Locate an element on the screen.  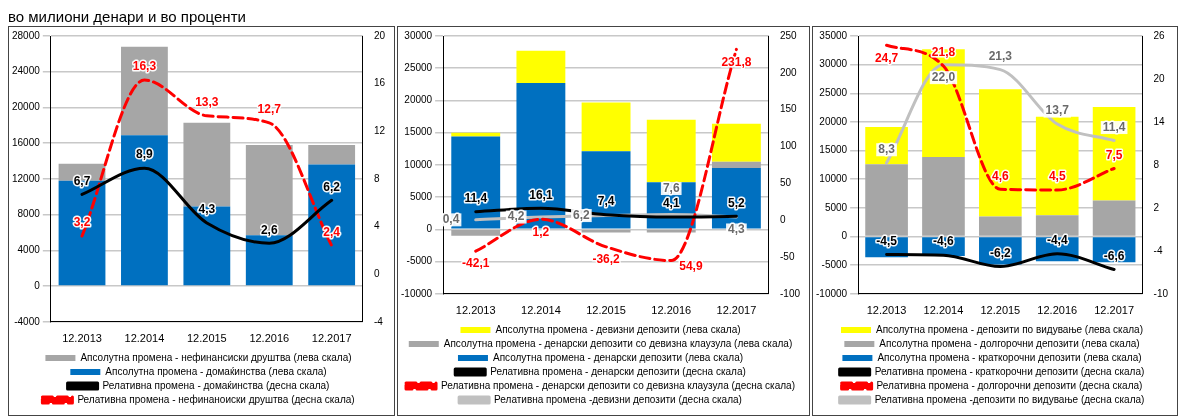
y-tick-label: 15000 is located at coordinates (418, 132).